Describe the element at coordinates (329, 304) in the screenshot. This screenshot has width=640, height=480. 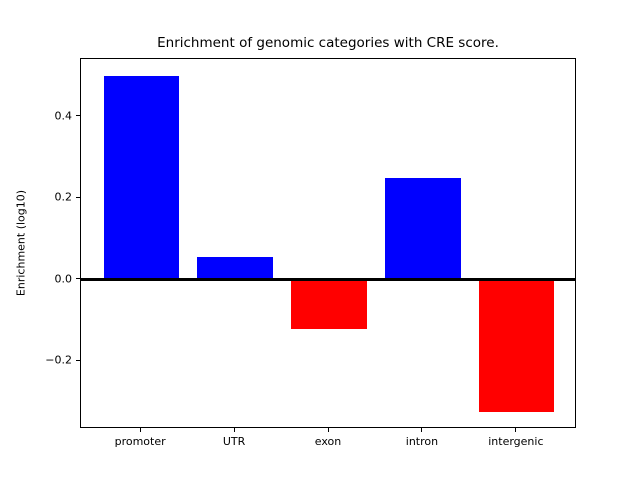
I see `bar-exon` at that location.